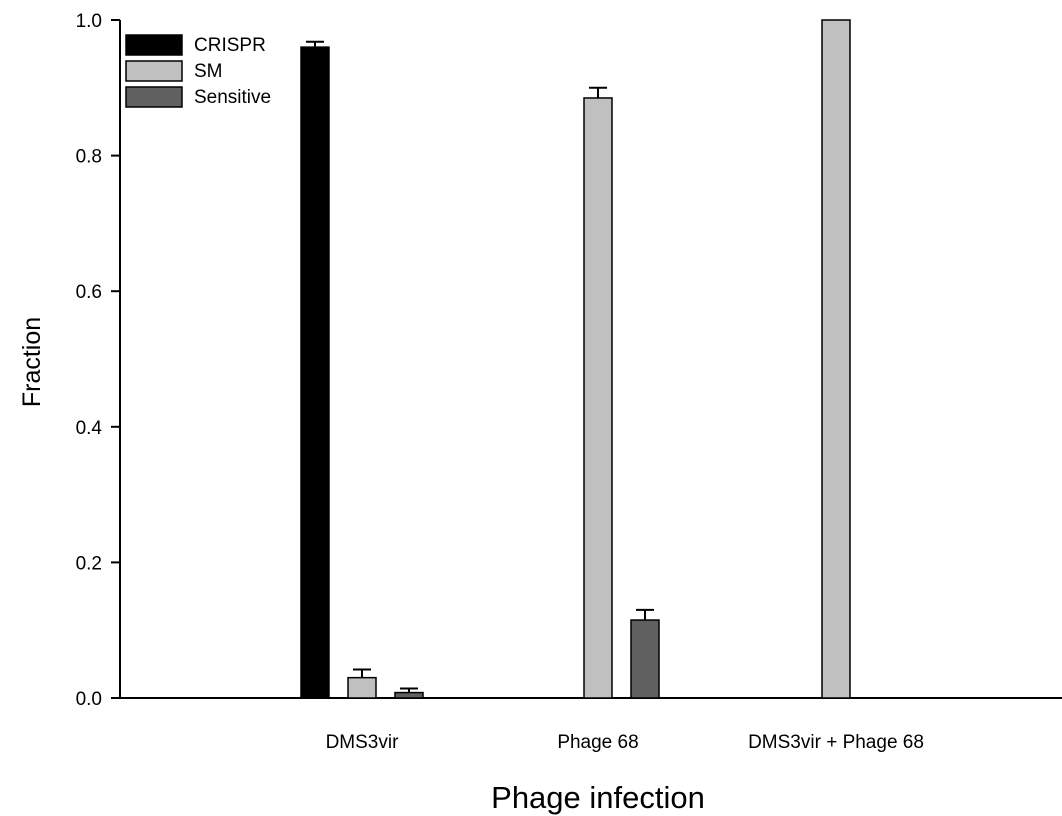  Describe the element at coordinates (598, 797) in the screenshot. I see `x-axis-title: Phage infection` at that location.